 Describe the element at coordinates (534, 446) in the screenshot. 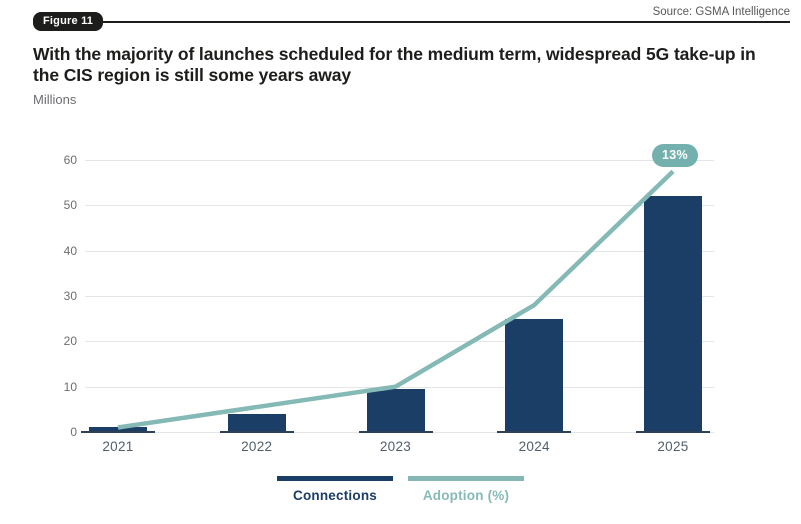

I see `x-axis-label-2024: 2024` at that location.